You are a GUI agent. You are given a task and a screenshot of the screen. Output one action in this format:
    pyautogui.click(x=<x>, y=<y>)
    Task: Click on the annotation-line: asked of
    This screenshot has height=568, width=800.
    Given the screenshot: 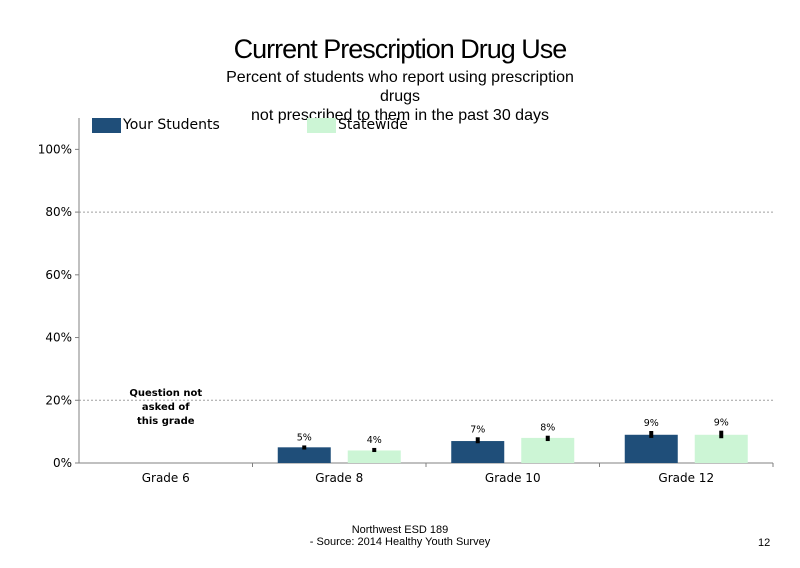 What is the action you would take?
    pyautogui.click(x=166, y=407)
    